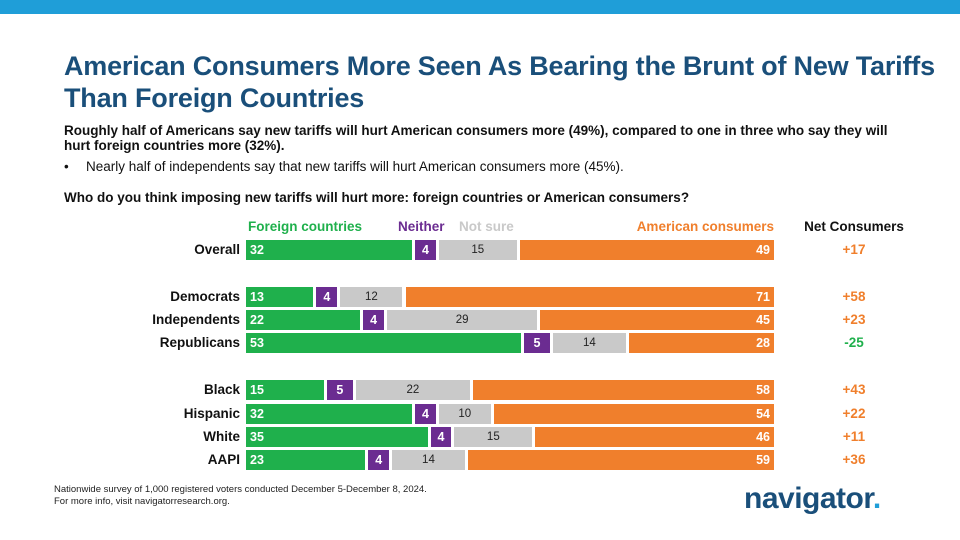 The image size is (960, 540). What do you see at coordinates (620, 460) in the screenshot?
I see `bar-segment-consumers: 59` at bounding box center [620, 460].